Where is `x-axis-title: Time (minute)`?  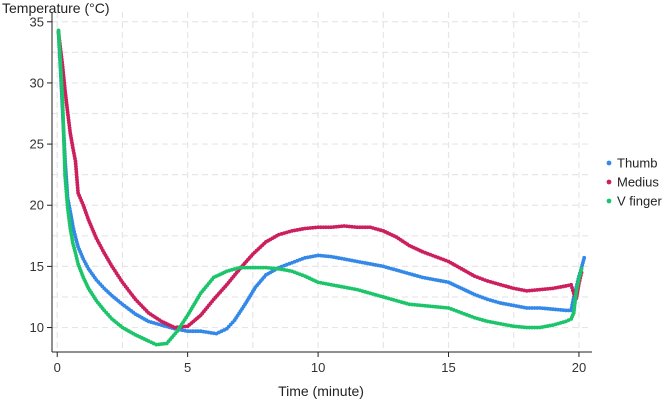 x-axis-title: Time (minute) is located at coordinates (321, 391).